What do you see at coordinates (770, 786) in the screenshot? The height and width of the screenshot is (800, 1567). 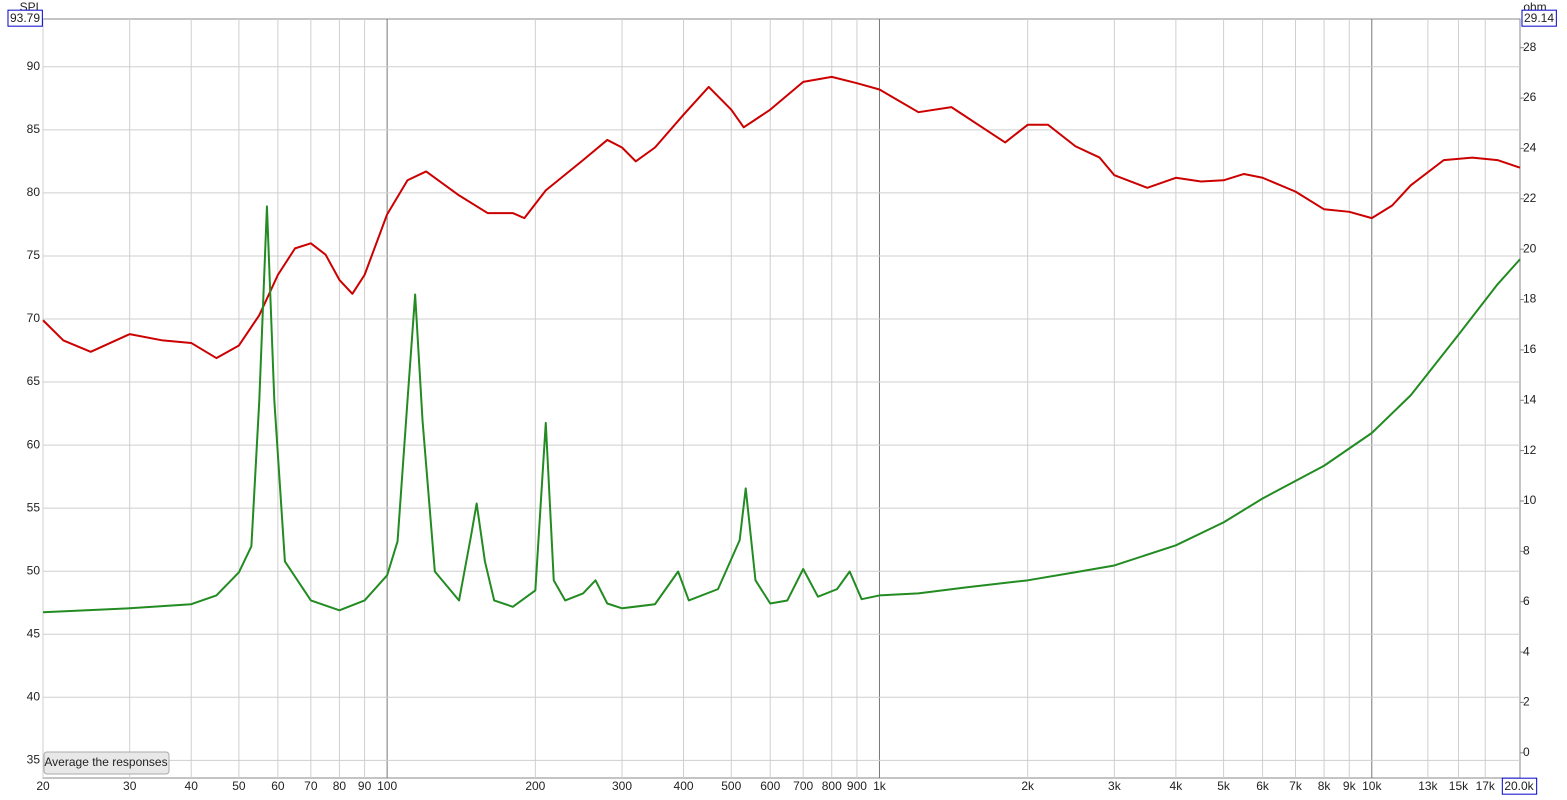 I see `x-tick-label: 600` at bounding box center [770, 786].